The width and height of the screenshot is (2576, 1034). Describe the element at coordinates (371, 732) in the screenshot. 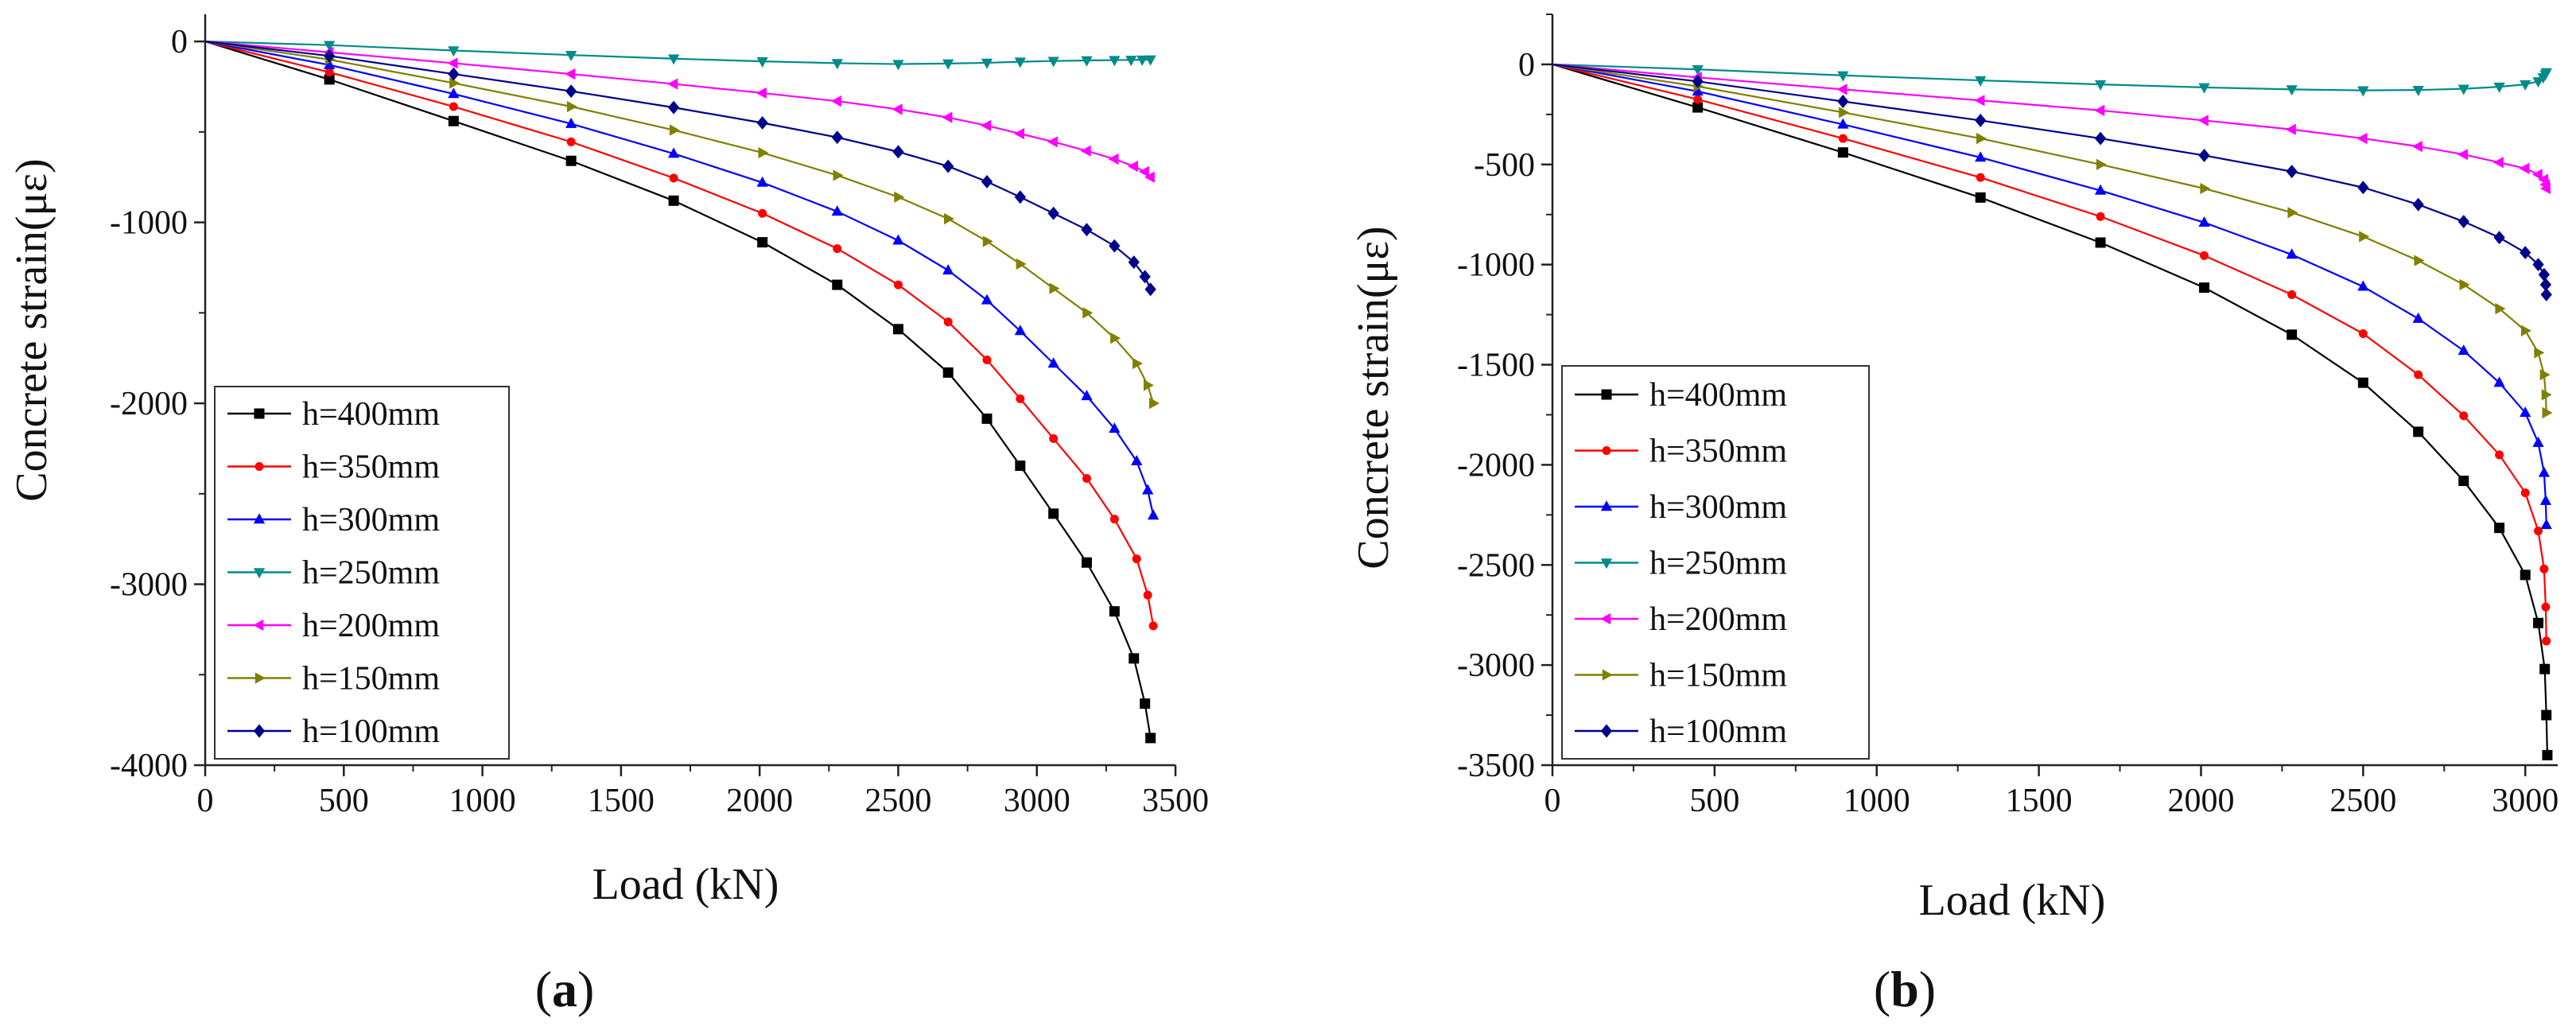

I see `chart-a-legend-label-h=100mm: h=100mm` at that location.